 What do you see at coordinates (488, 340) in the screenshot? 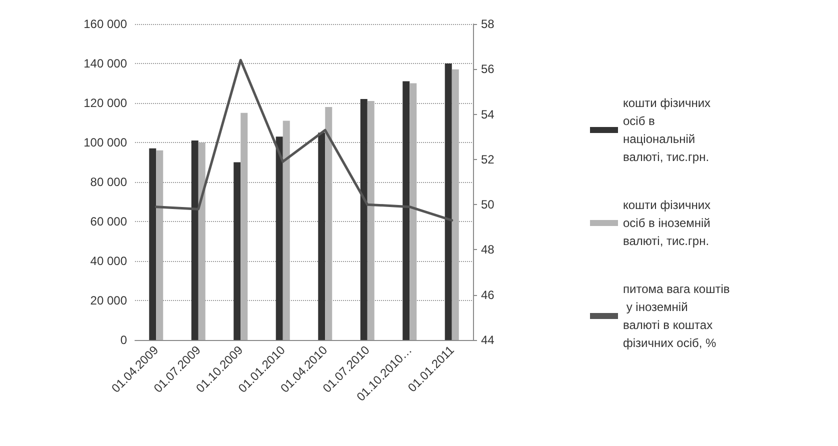
I see `y2-tick-label: 44` at bounding box center [488, 340].